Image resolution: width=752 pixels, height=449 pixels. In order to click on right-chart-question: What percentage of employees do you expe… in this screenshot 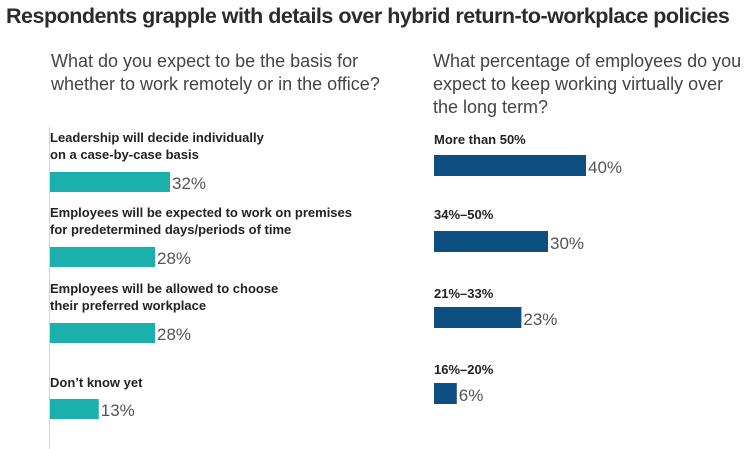, I will do `click(587, 84)`.